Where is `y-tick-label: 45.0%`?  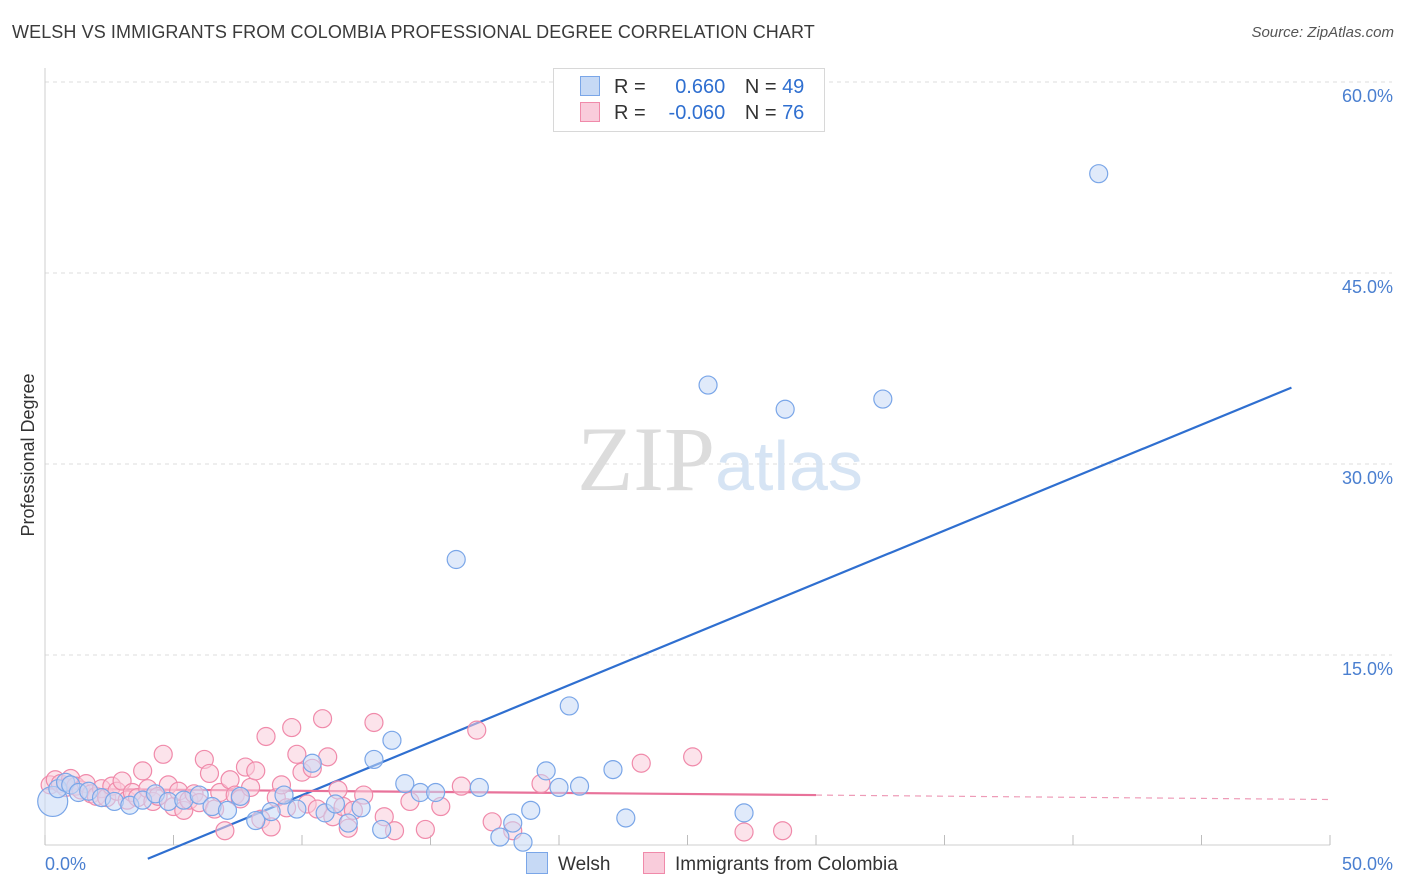 y-tick-label: 45.0% is located at coordinates (1367, 287).